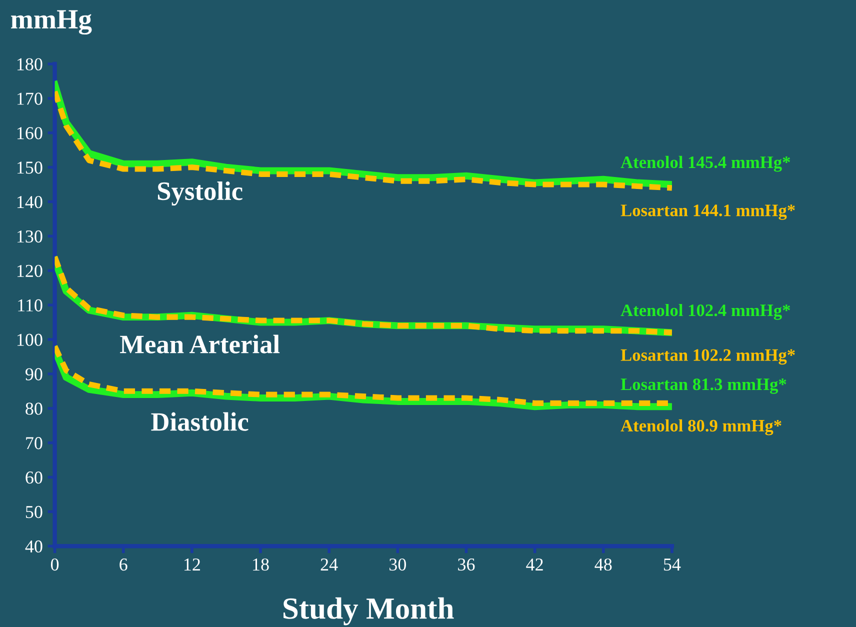 The height and width of the screenshot is (627, 856). What do you see at coordinates (397, 564) in the screenshot?
I see `x-tick-label: 30` at bounding box center [397, 564].